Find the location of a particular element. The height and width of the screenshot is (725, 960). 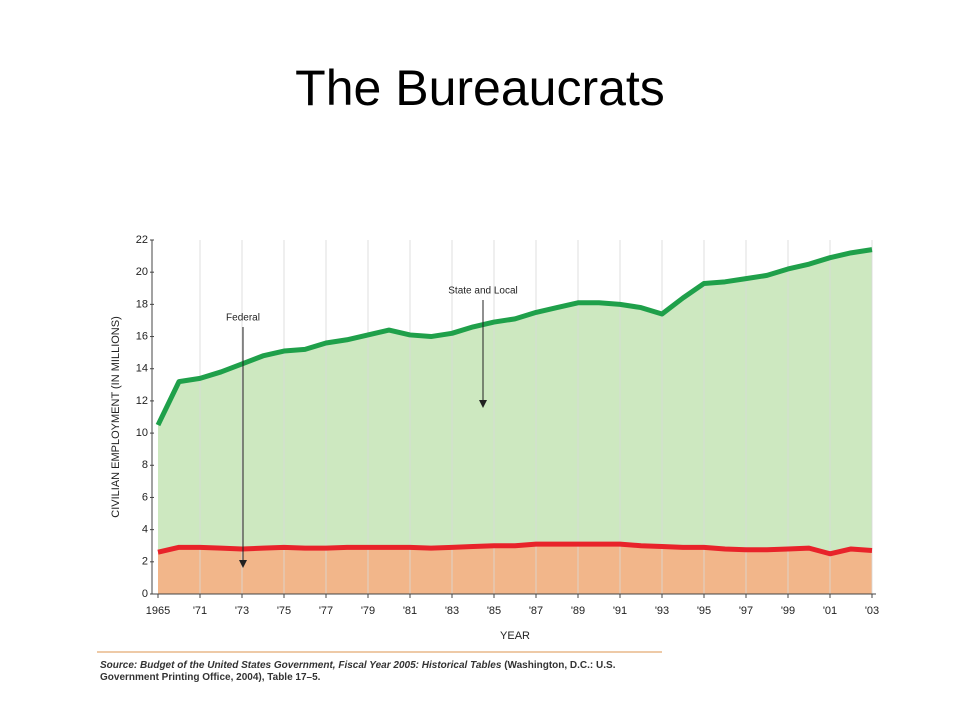

y-tick-label: 22 is located at coordinates (142, 240).